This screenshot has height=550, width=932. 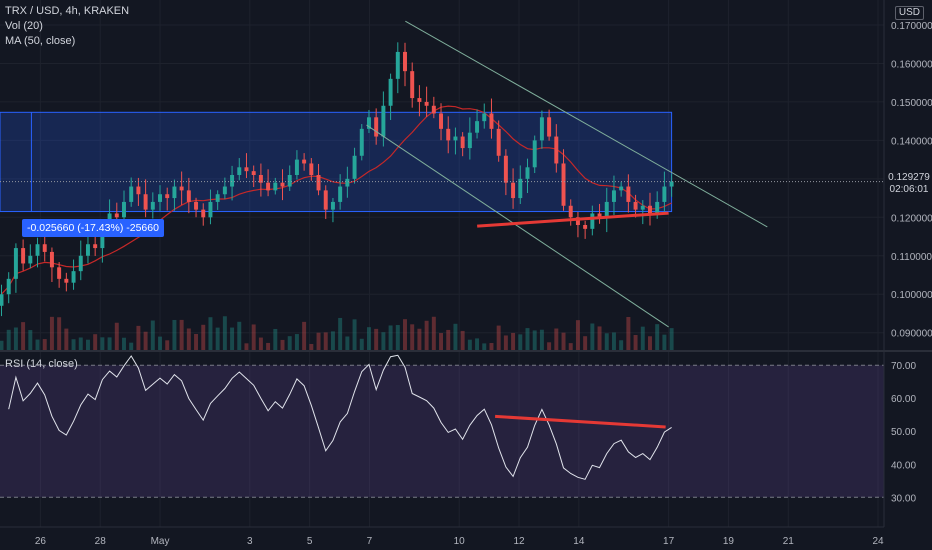 I want to click on last-price-label: 0.129279, so click(x=909, y=178).